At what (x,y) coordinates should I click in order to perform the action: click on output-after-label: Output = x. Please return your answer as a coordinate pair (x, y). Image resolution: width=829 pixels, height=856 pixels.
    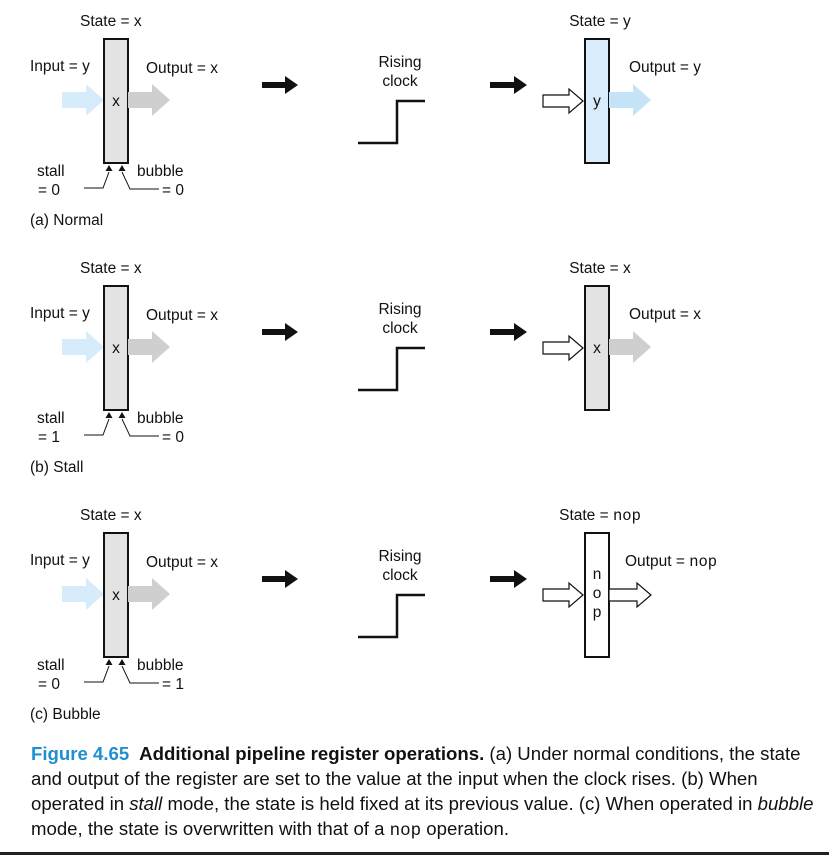
    Looking at the image, I should click on (665, 314).